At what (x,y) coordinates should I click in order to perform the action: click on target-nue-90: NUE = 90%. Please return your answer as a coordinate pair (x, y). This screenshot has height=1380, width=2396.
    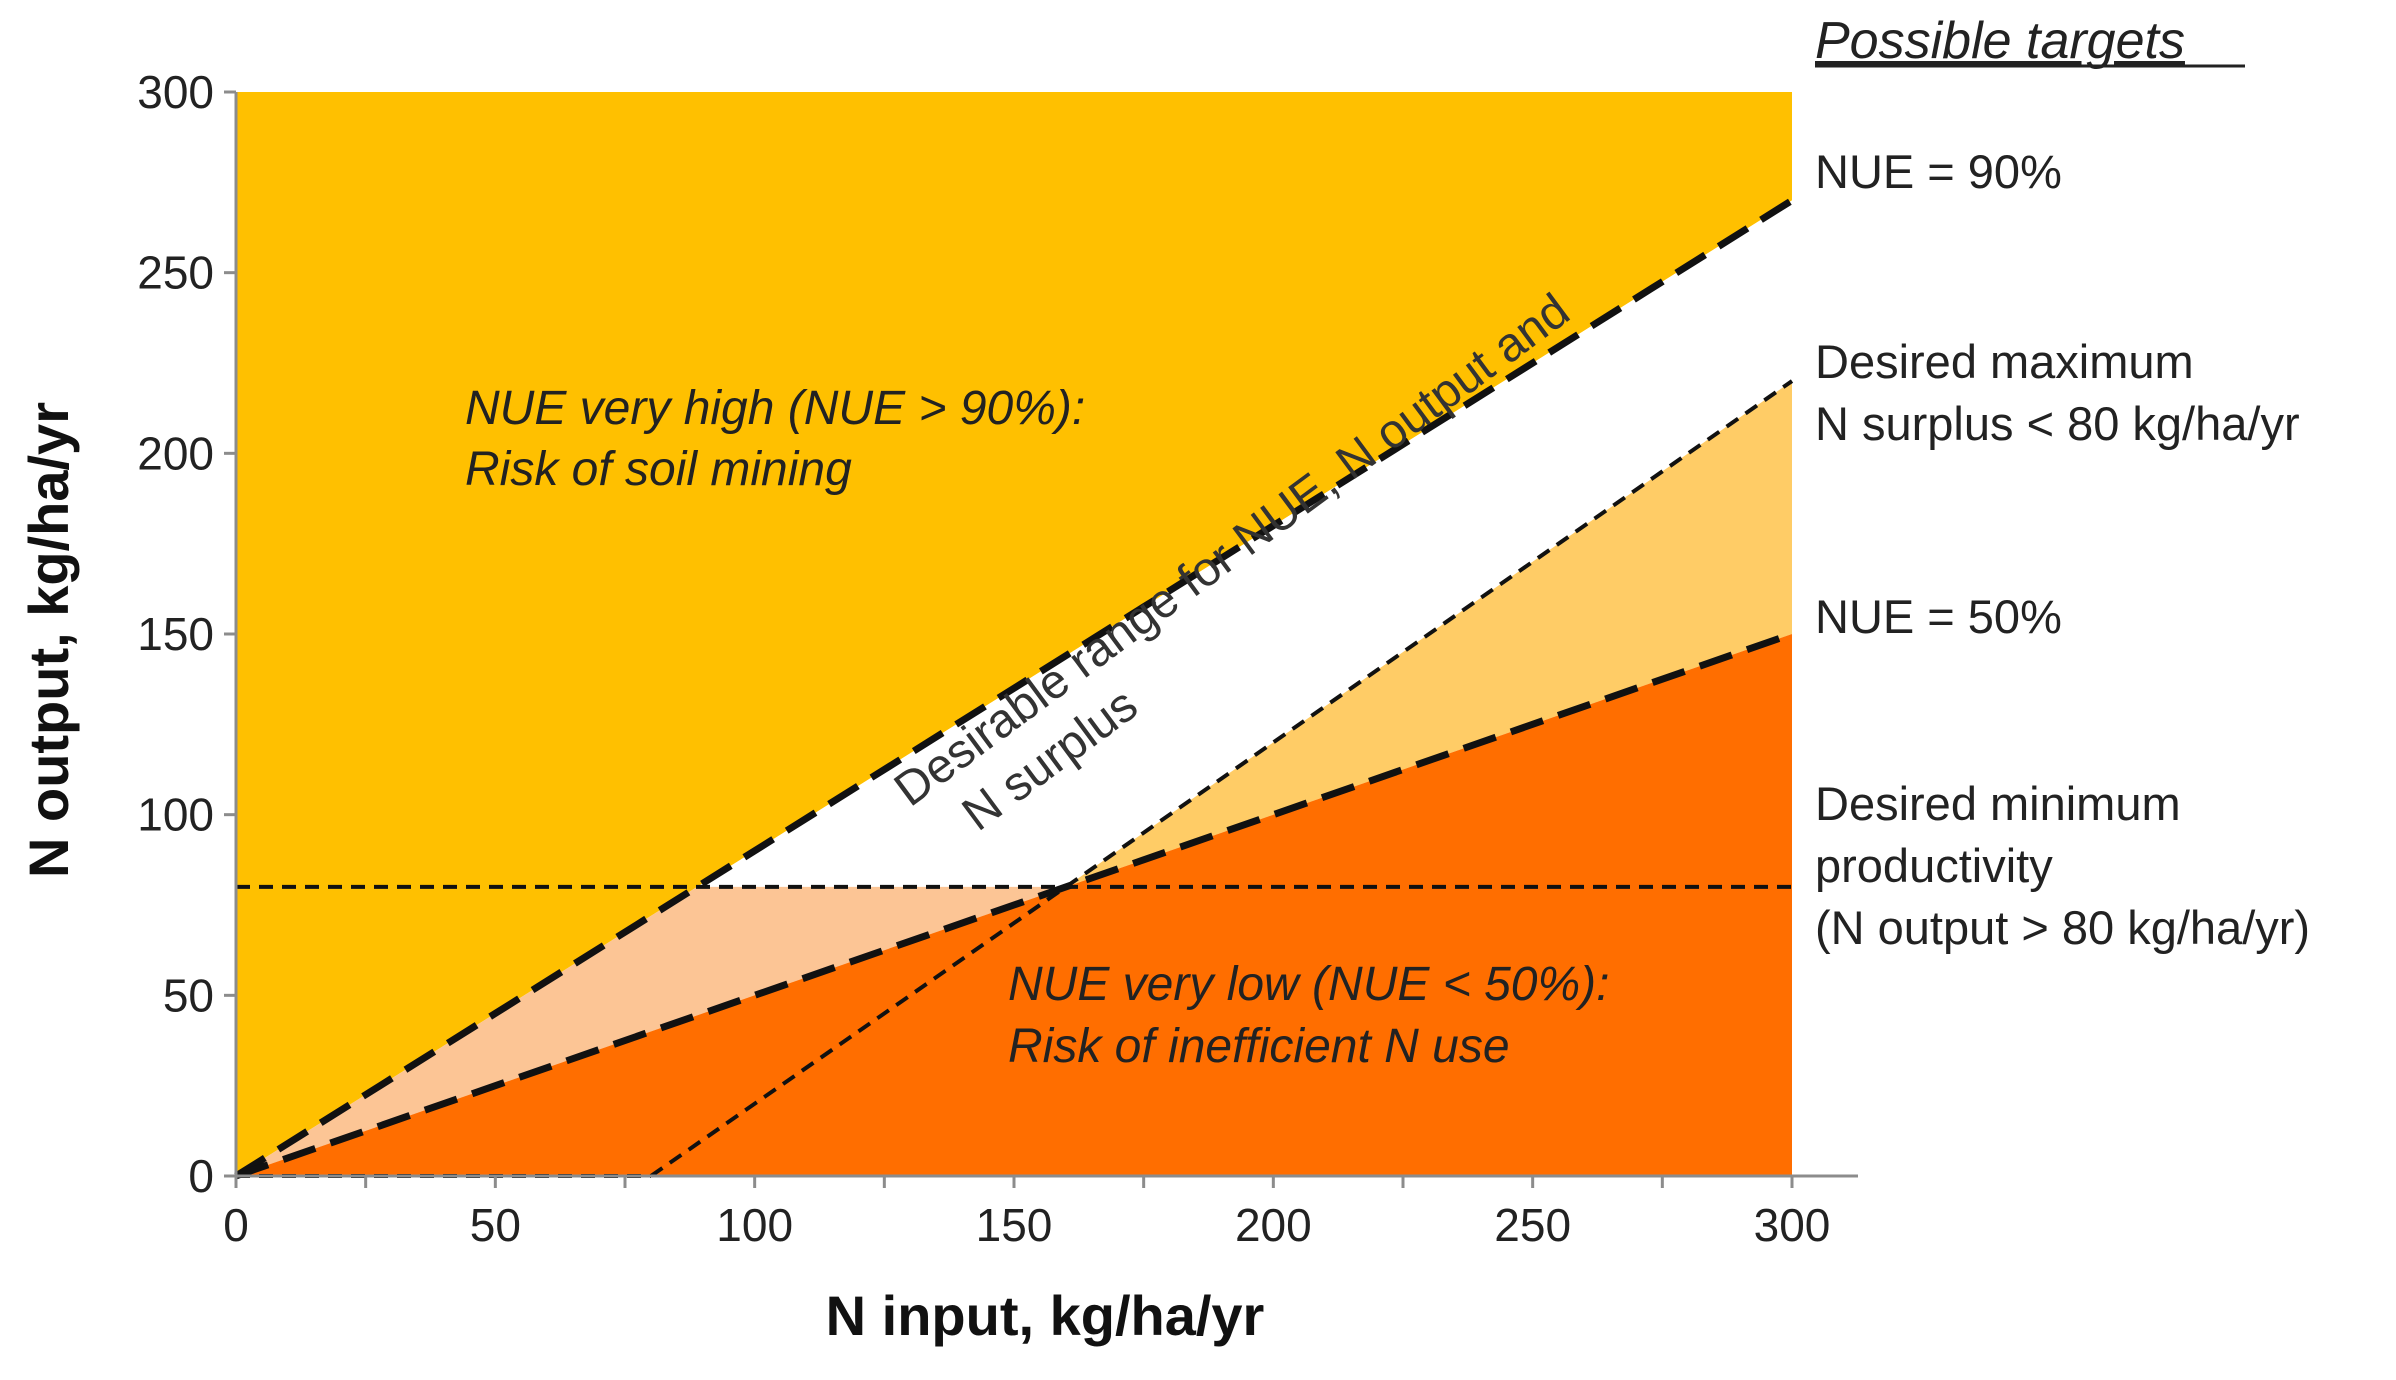
    Looking at the image, I should click on (1938, 171).